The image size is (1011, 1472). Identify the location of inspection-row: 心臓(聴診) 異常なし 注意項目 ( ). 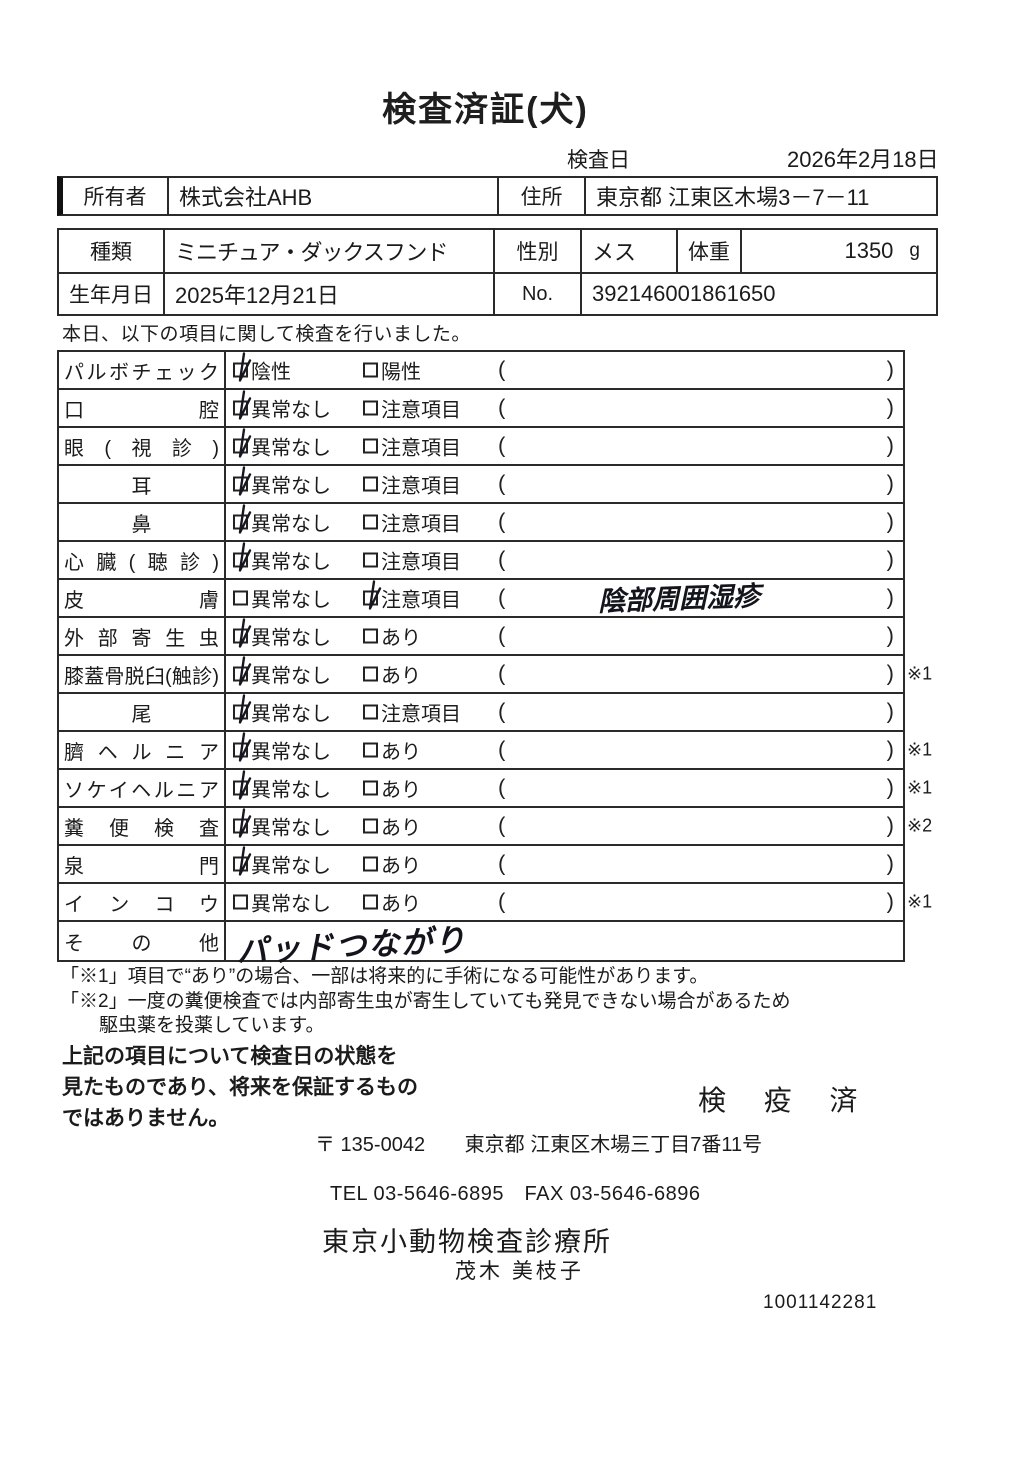
(481, 561).